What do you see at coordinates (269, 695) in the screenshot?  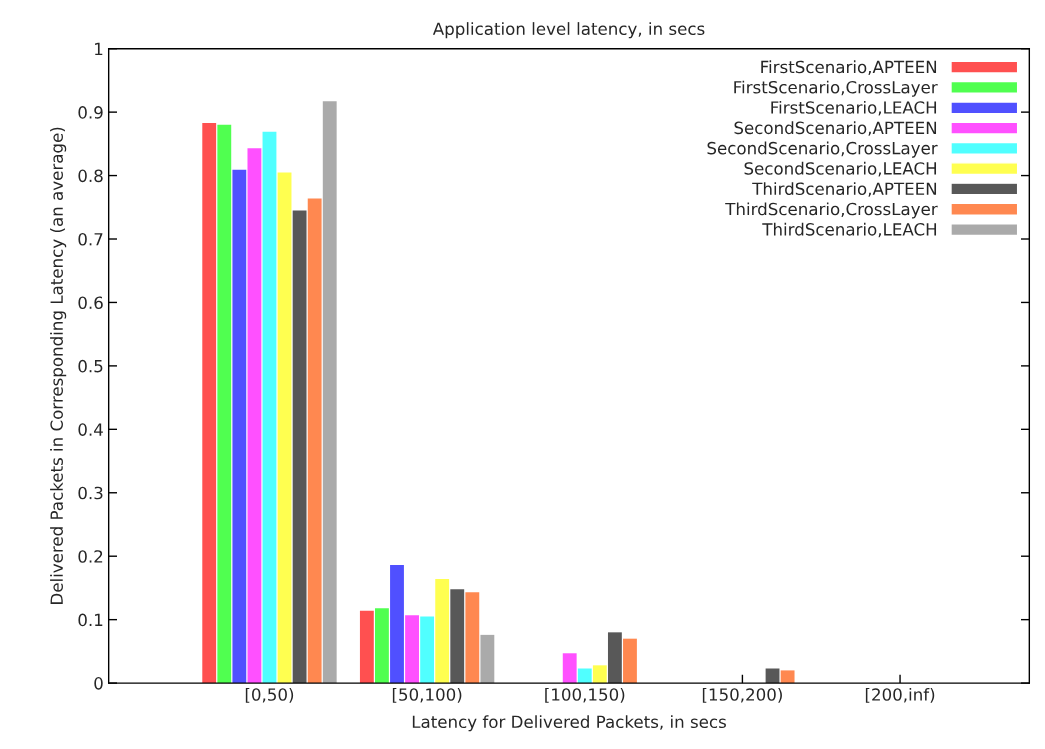 I see `x-tick-label: [0,50)` at bounding box center [269, 695].